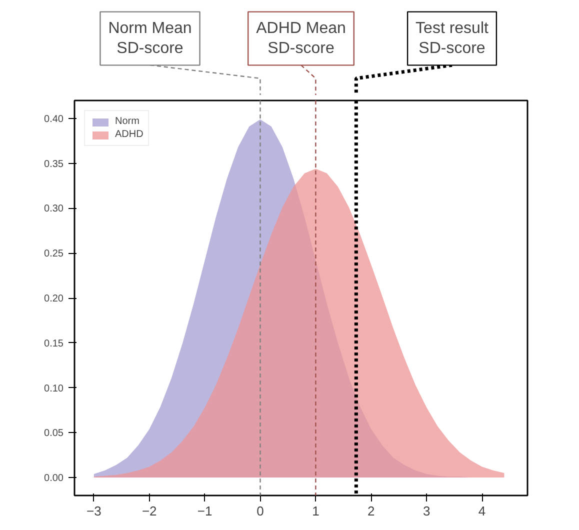  What do you see at coordinates (54, 209) in the screenshot?
I see `y-tick-label: 0.30` at bounding box center [54, 209].